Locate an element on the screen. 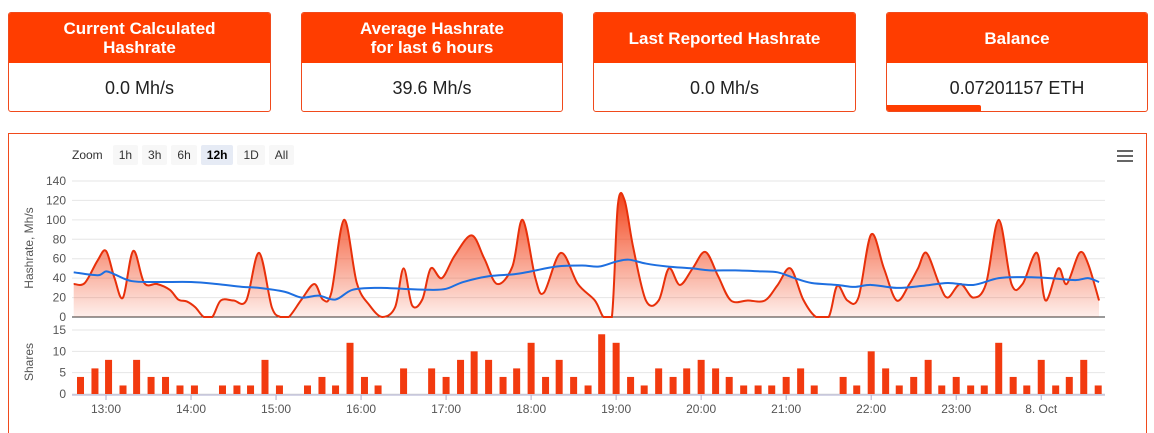  zoom-all-button: All is located at coordinates (281, 155).